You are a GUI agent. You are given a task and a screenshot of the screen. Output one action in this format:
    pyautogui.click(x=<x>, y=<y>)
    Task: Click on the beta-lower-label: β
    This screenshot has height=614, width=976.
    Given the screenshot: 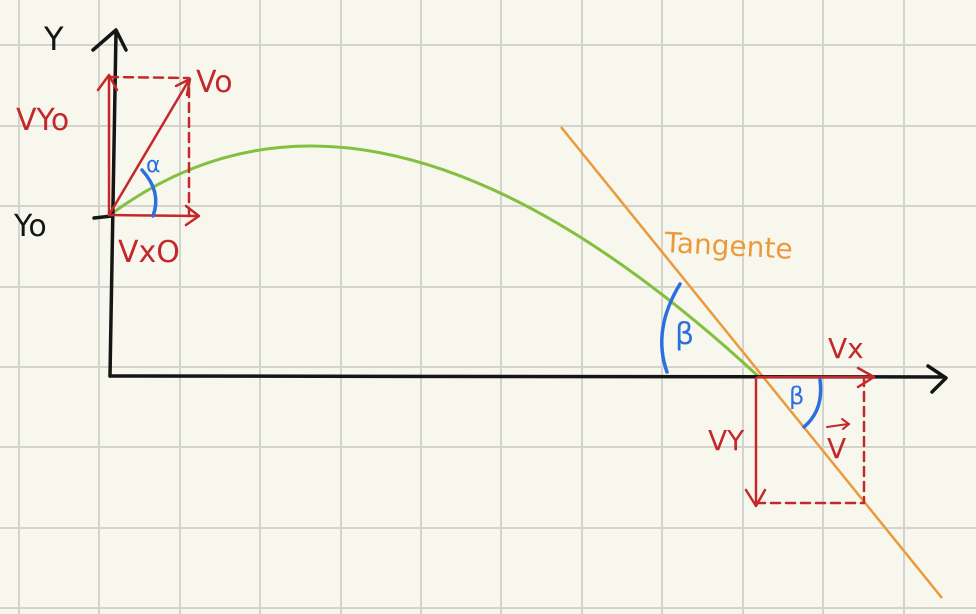 What is the action you would take?
    pyautogui.click(x=796, y=396)
    